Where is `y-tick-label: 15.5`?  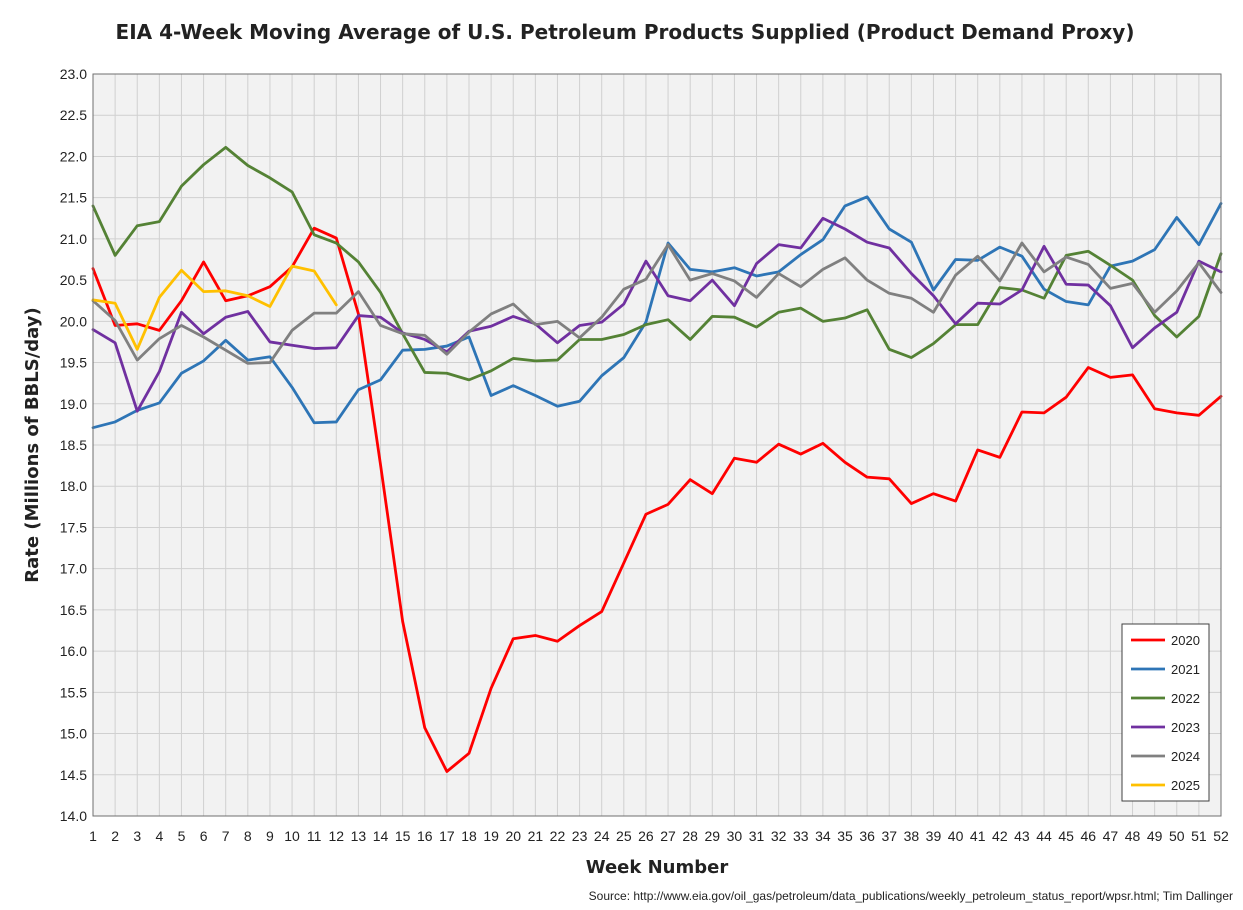
y-tick-label: 15.5 is located at coordinates (73, 692).